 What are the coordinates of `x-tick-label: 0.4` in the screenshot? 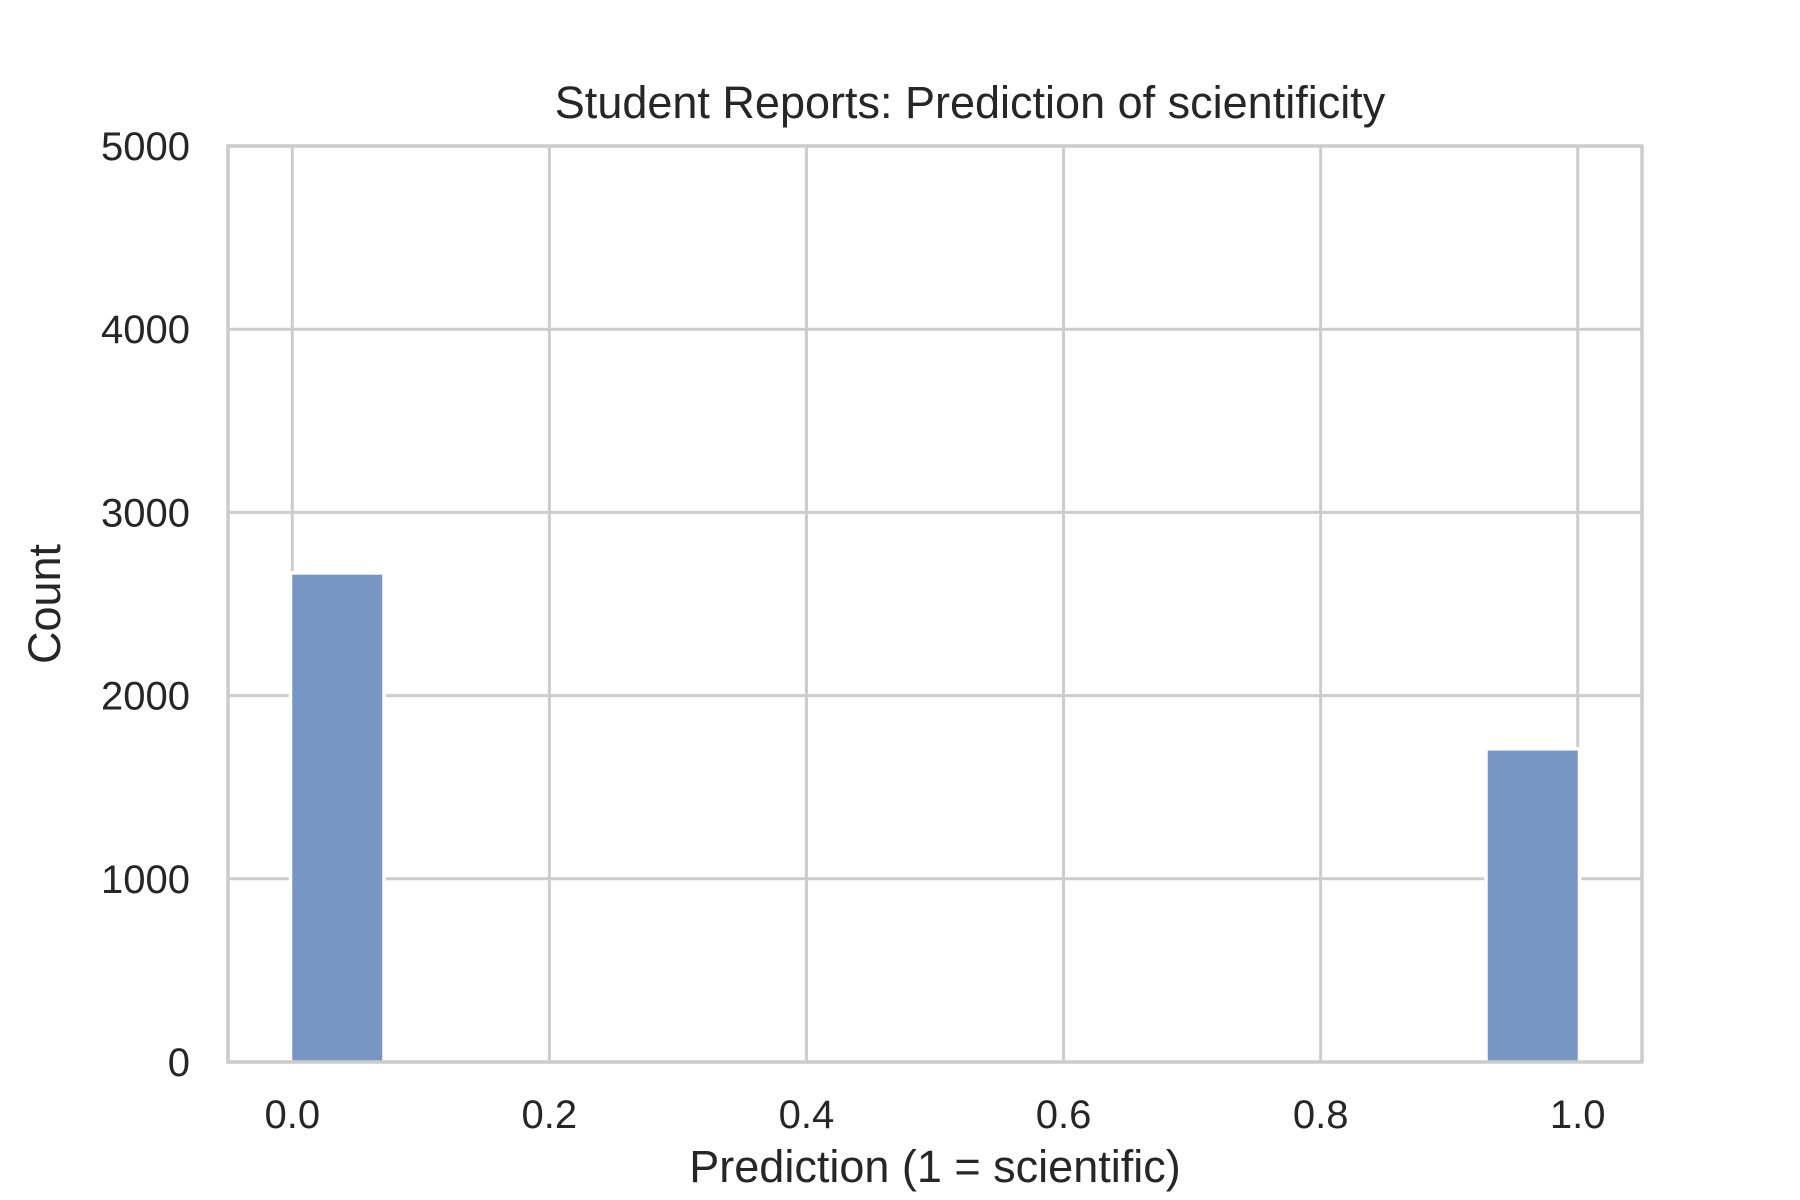 It's located at (807, 1115).